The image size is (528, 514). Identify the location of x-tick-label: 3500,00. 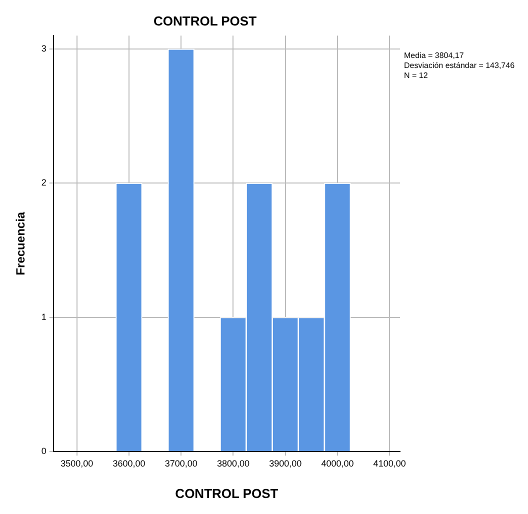
(77, 463).